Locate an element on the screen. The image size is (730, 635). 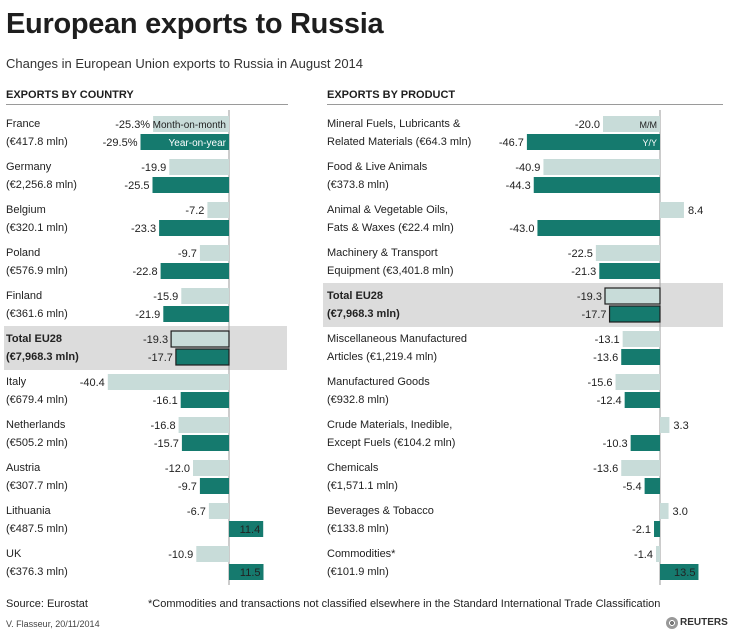
category-label: Commodities* is located at coordinates (361, 554).